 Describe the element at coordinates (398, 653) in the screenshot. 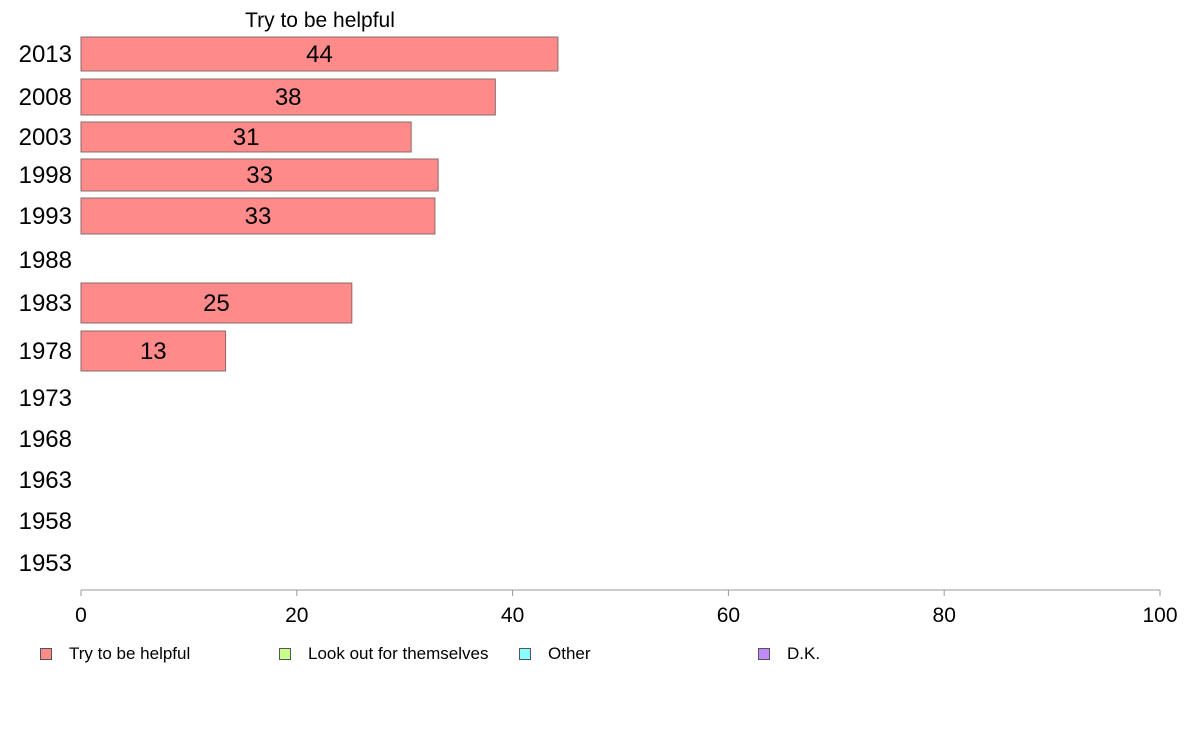

I see `legend-label: Look out for themselves` at that location.